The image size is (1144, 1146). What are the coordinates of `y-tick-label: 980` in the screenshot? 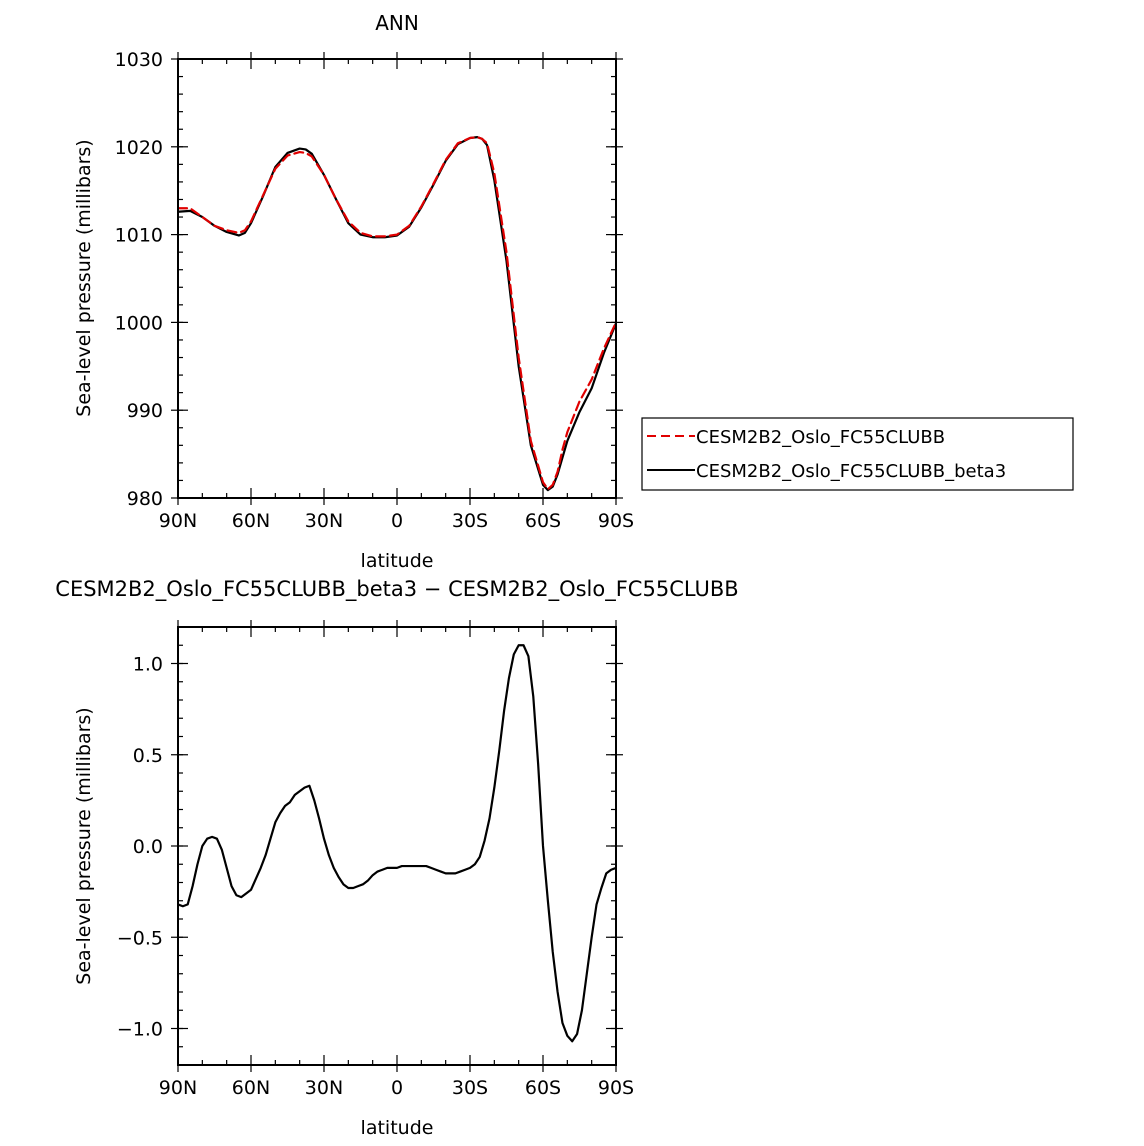 It's located at (145, 499).